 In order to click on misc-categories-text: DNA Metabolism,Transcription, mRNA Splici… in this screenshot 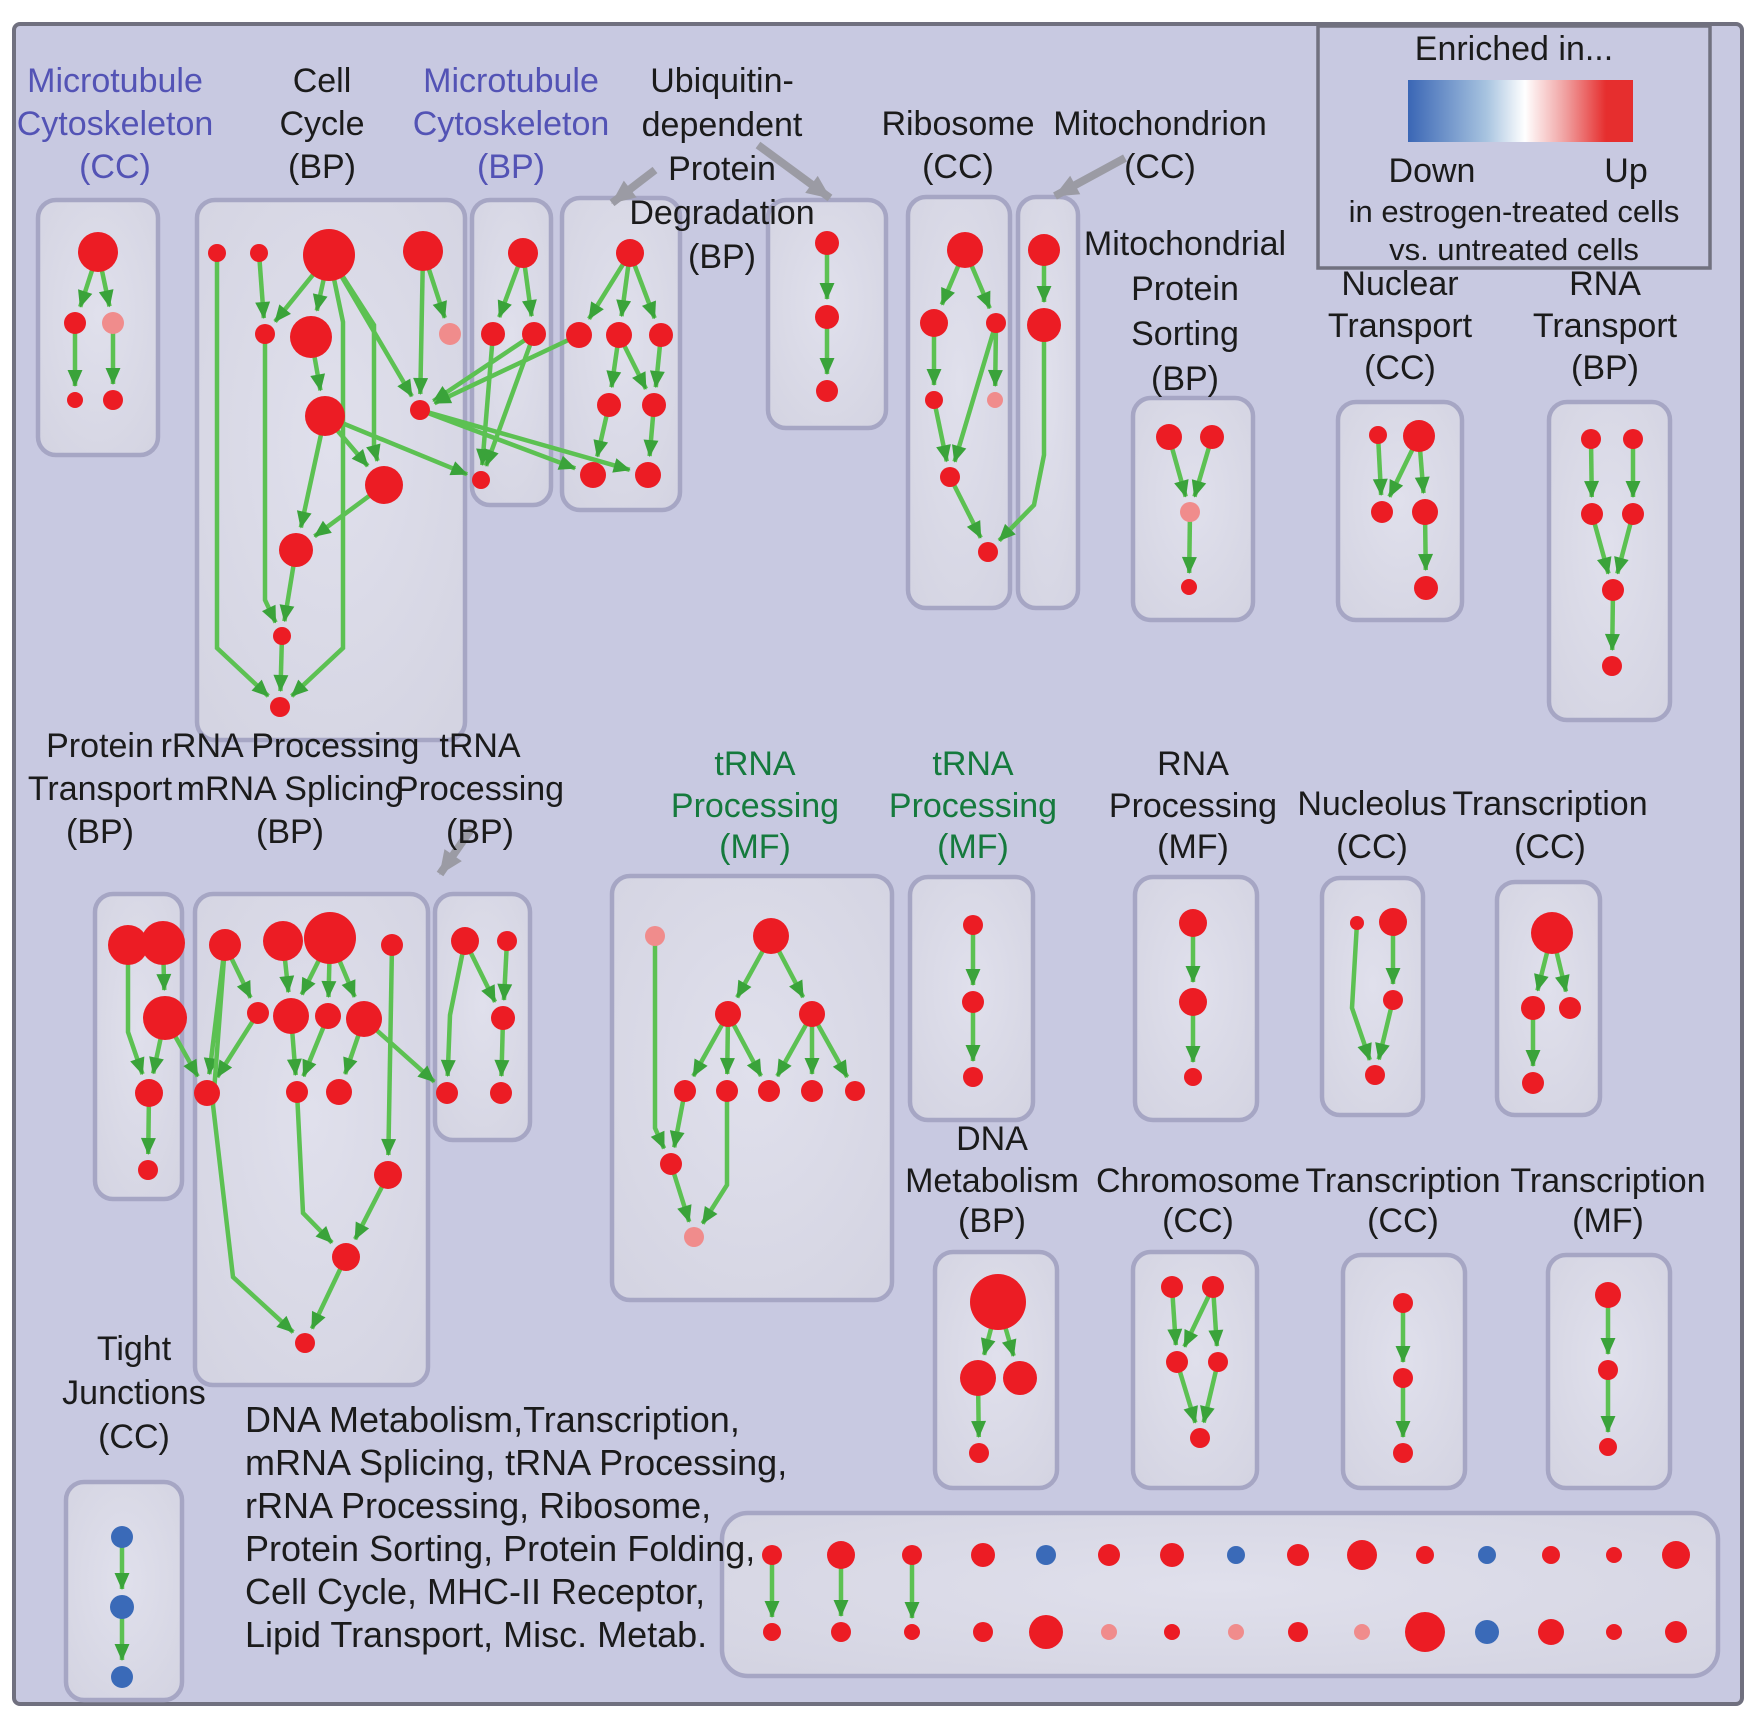, I will do `click(516, 1527)`.